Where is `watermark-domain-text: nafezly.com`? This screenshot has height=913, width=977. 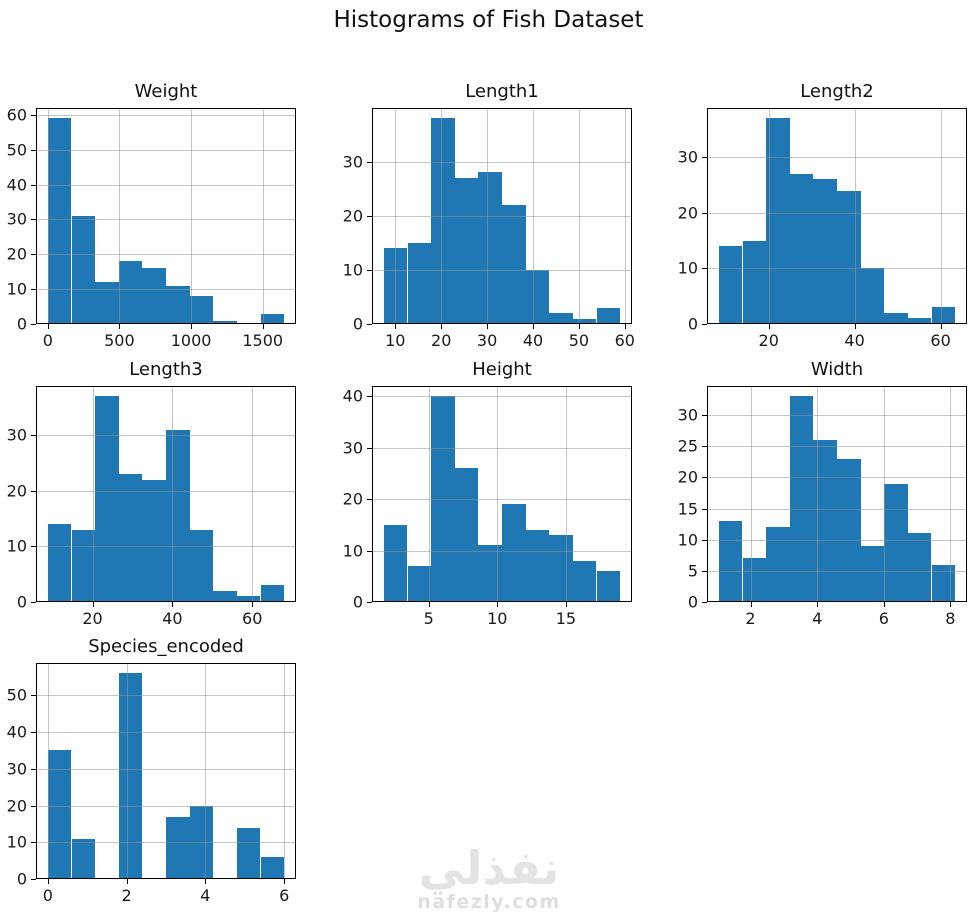 watermark-domain-text: nafezly.com is located at coordinates (489, 902).